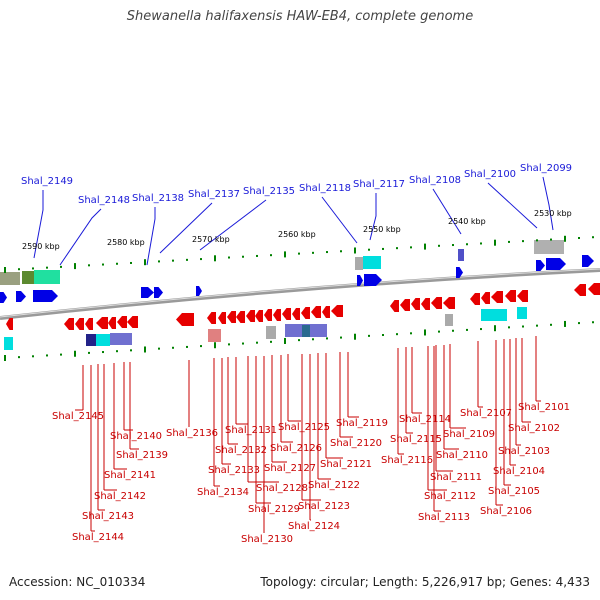 The height and width of the screenshot is (600, 600). I want to click on scale-tick-label: 2570 kbp, so click(211, 239).